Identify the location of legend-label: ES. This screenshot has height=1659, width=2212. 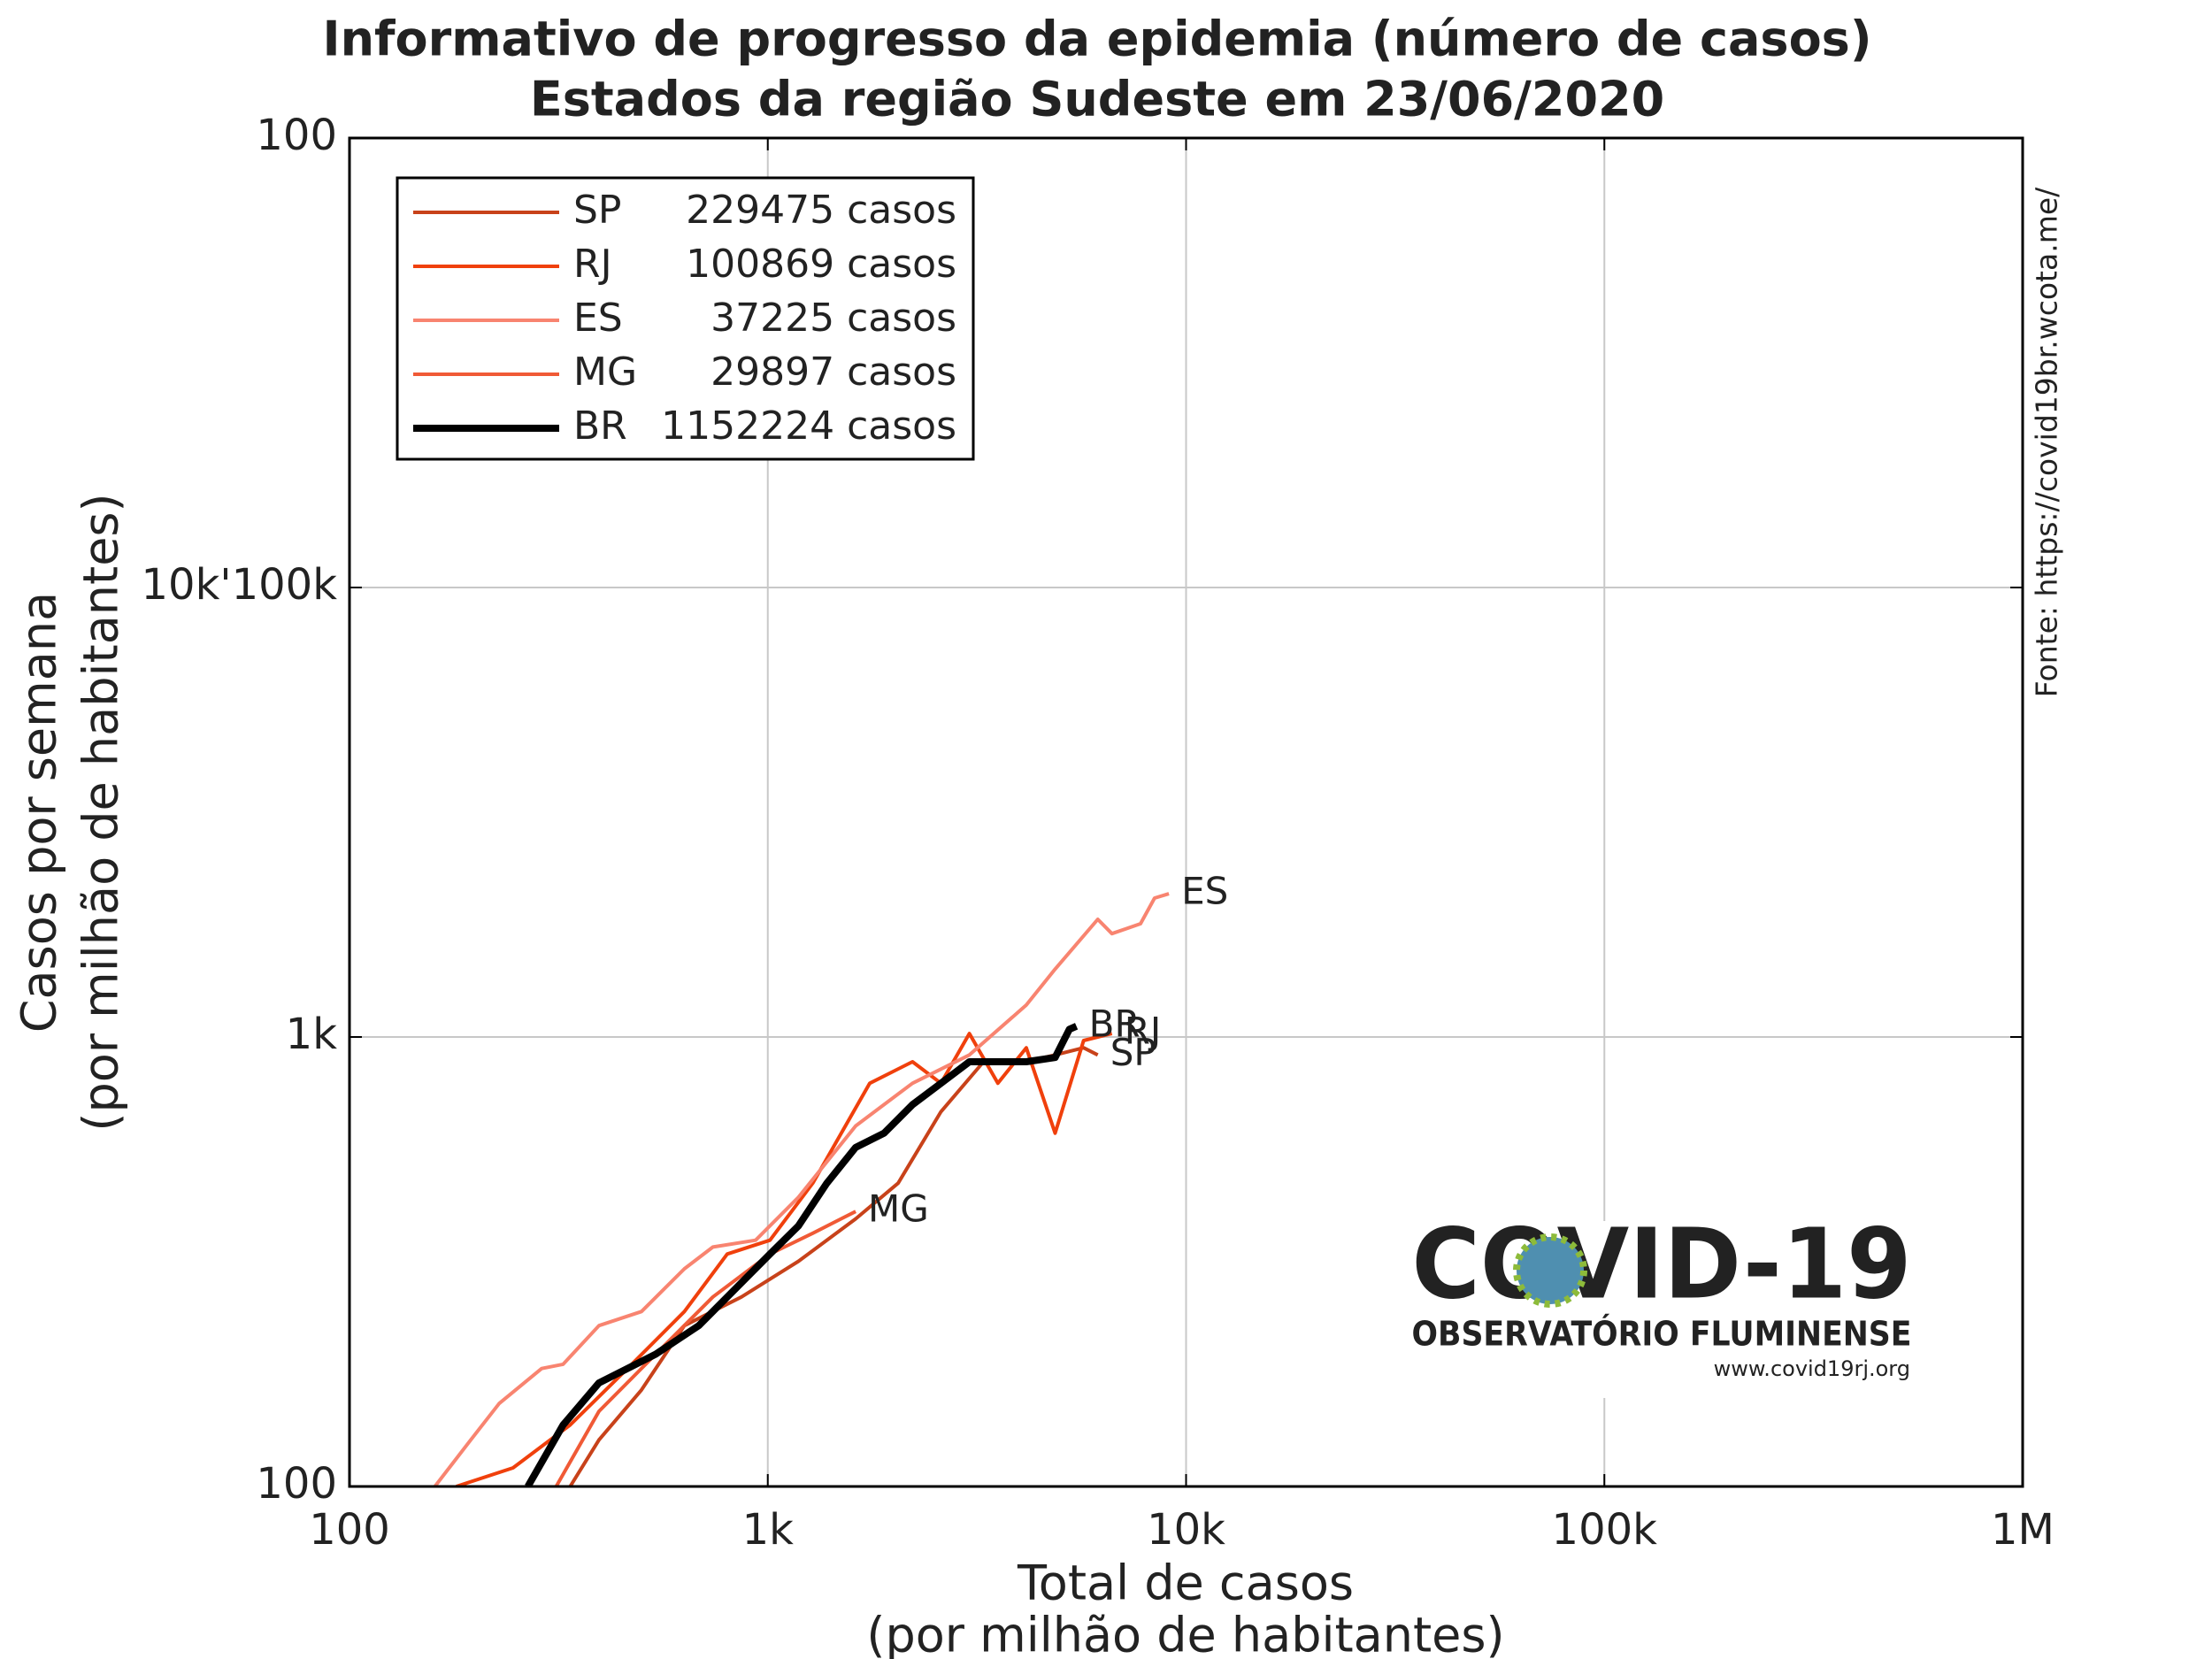
(598, 318).